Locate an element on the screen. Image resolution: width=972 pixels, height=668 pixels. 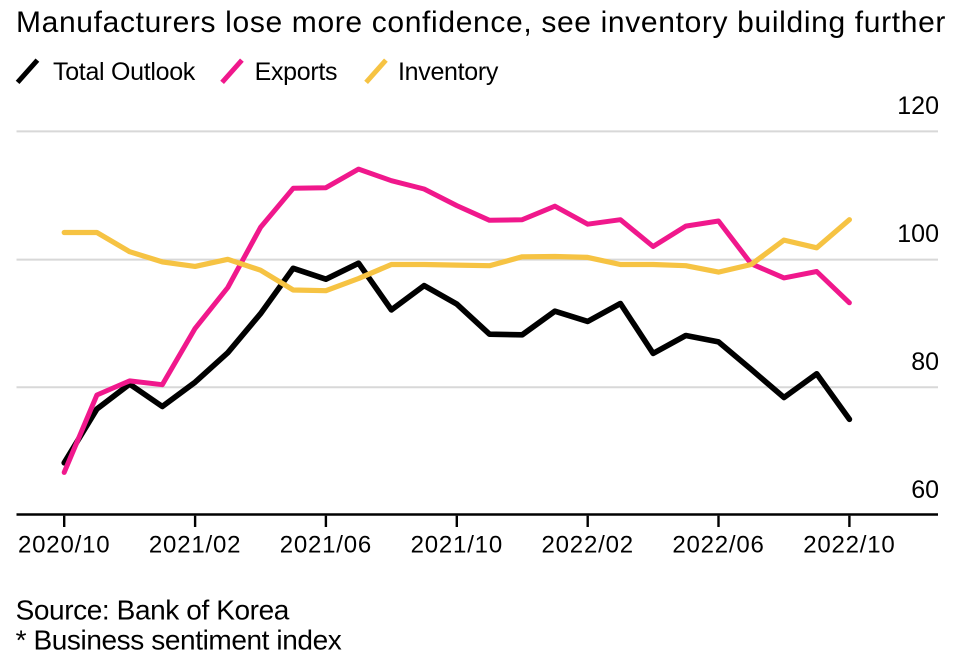
svg-text: Source: Bank of Korea is located at coordinates (153, 610).